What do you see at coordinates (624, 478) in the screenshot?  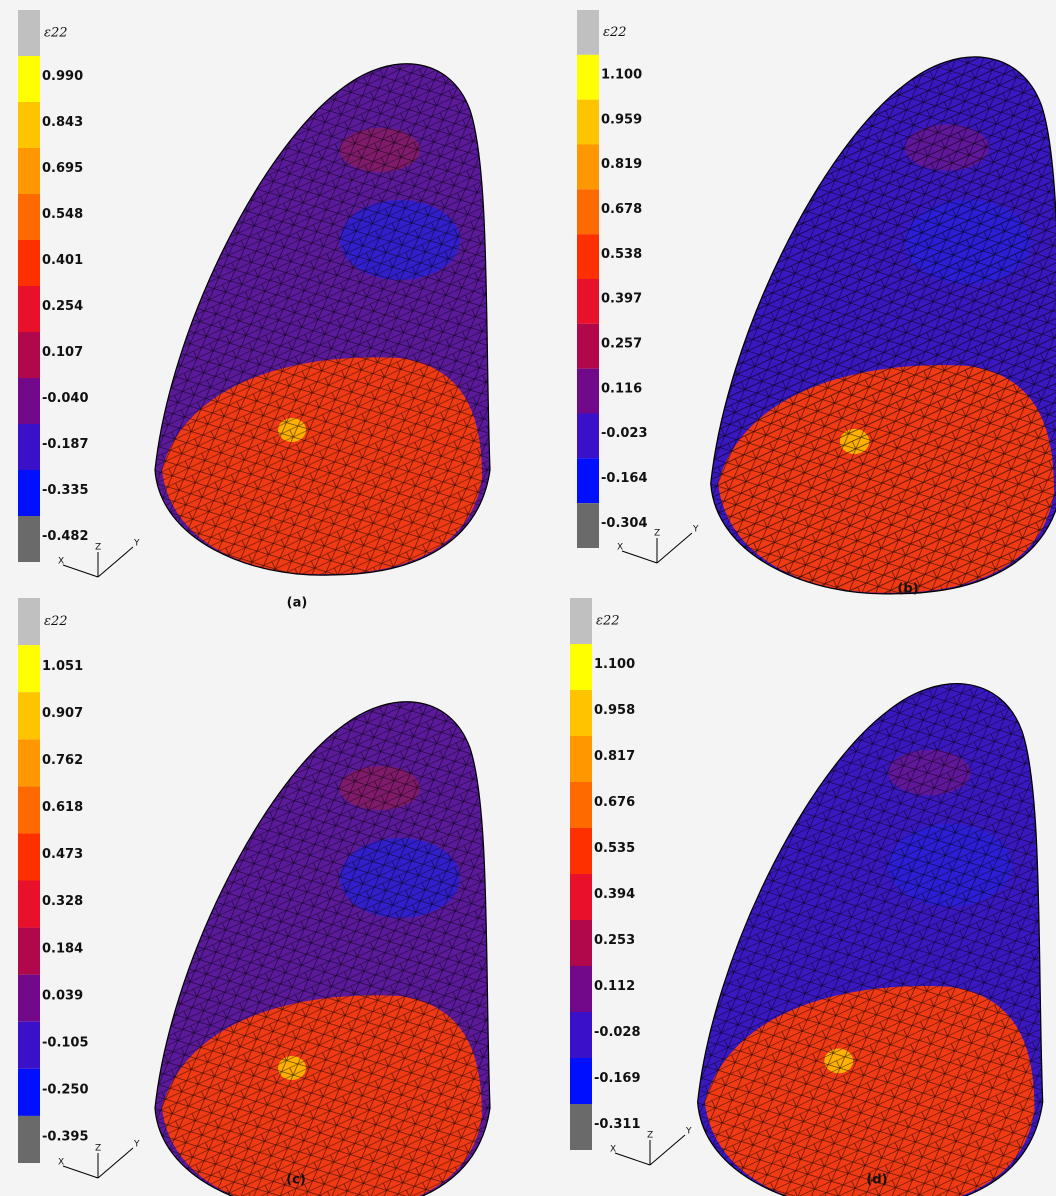 I see `legend-label: -0.164` at bounding box center [624, 478].